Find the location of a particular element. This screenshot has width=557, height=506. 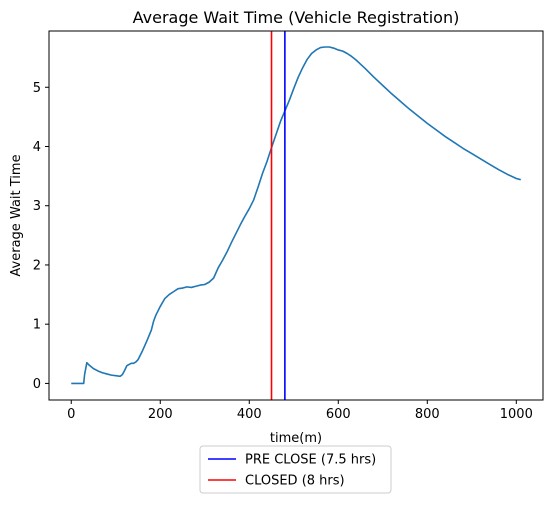

x-tick-label: 1000 is located at coordinates (516, 414).